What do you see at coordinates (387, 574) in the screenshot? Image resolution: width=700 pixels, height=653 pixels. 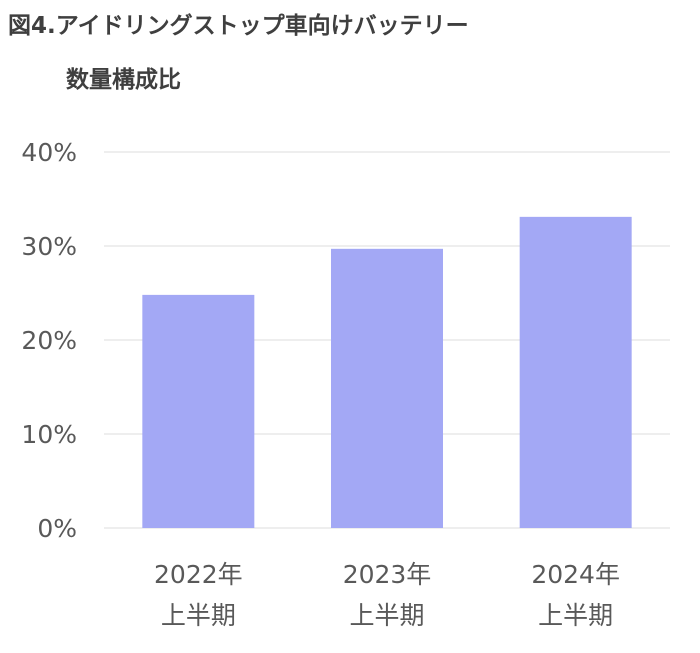 I see `x-category-year-label: 2023年` at bounding box center [387, 574].